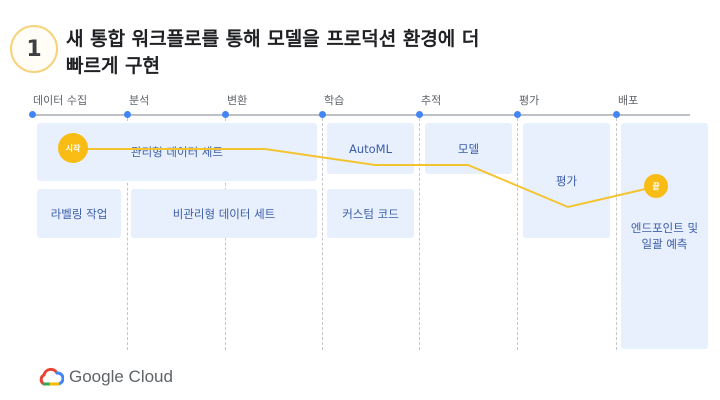 This screenshot has width=720, height=400. I want to click on google-cloud-logo: Google Cloud, so click(105, 377).